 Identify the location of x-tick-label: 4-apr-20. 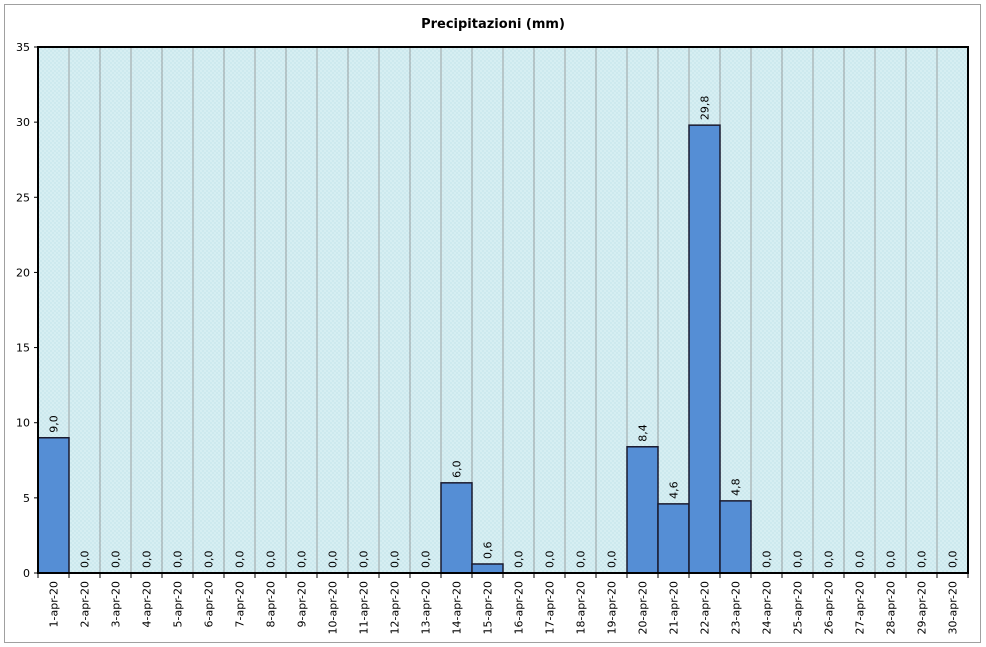
(147, 604).